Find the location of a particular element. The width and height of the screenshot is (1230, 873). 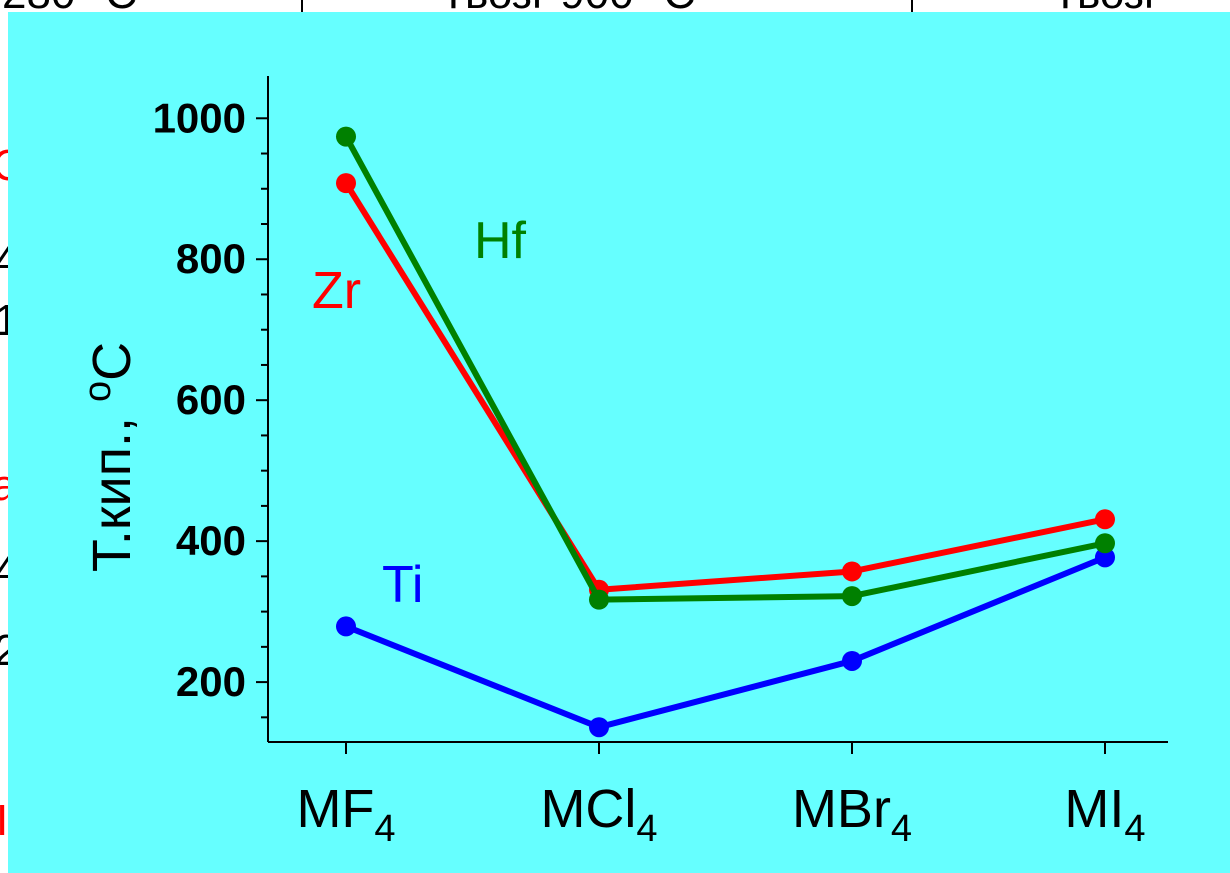

series-line-ti is located at coordinates (725, 642).